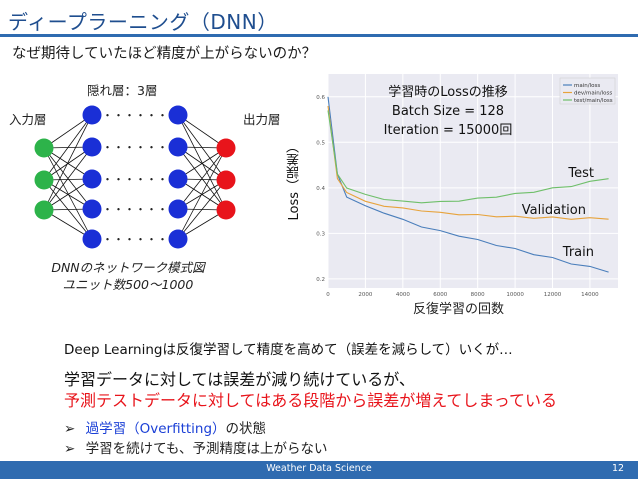 This screenshot has height=479, width=638. I want to click on chart-x-tick-label: 0, so click(328, 294).